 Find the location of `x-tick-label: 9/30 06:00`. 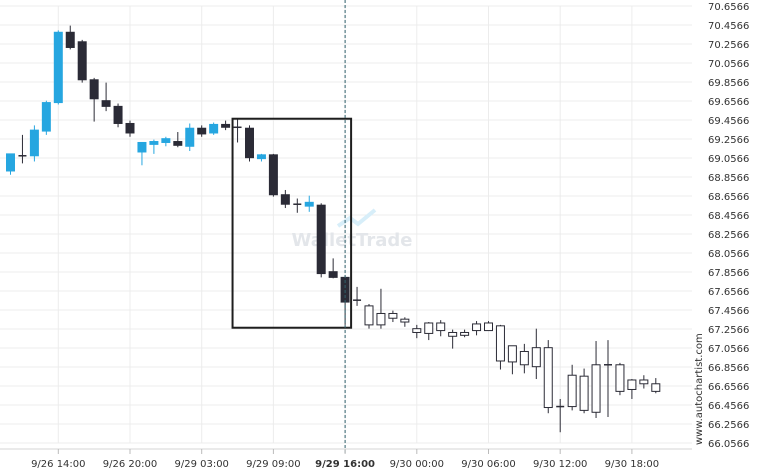

x-tick-label: 9/30 06:00 is located at coordinates (488, 464).